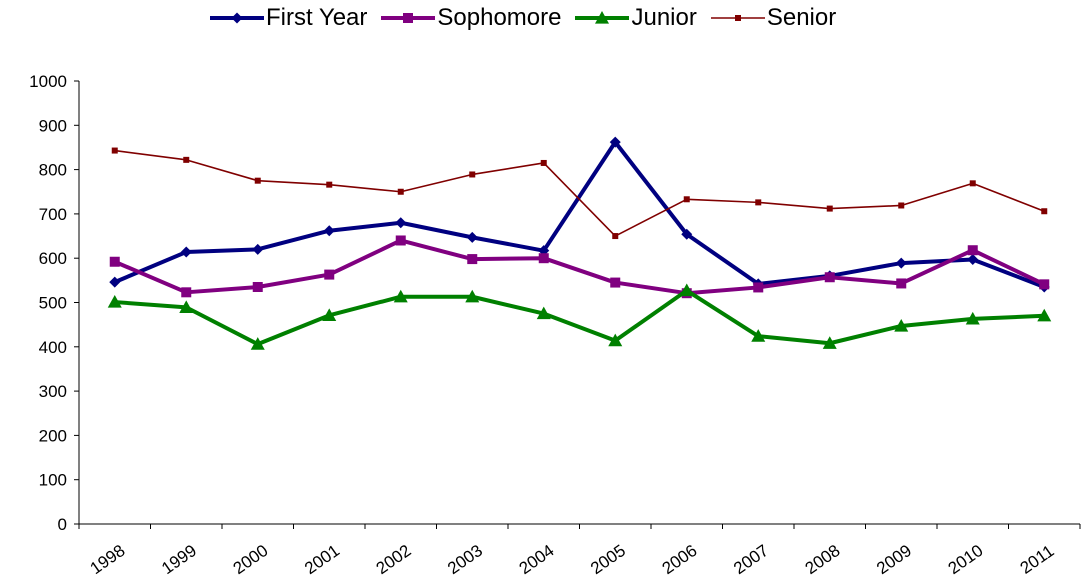 Image resolution: width=1086 pixels, height=588 pixels. I want to click on legend-item-sophomore: Sophomore, so click(471, 18).